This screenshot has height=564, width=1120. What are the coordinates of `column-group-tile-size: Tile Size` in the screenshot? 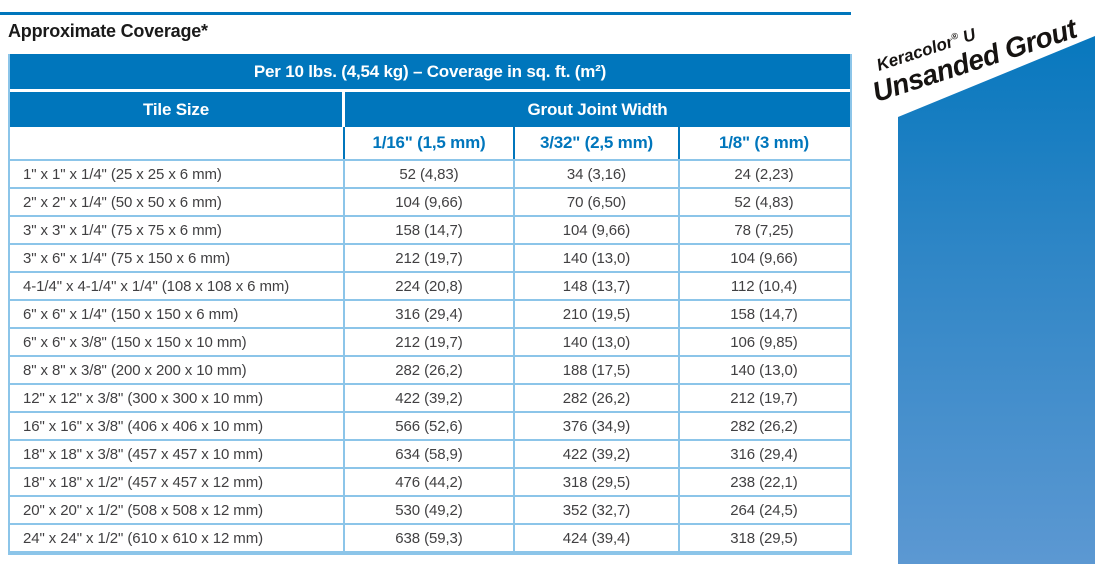 It's located at (177, 109).